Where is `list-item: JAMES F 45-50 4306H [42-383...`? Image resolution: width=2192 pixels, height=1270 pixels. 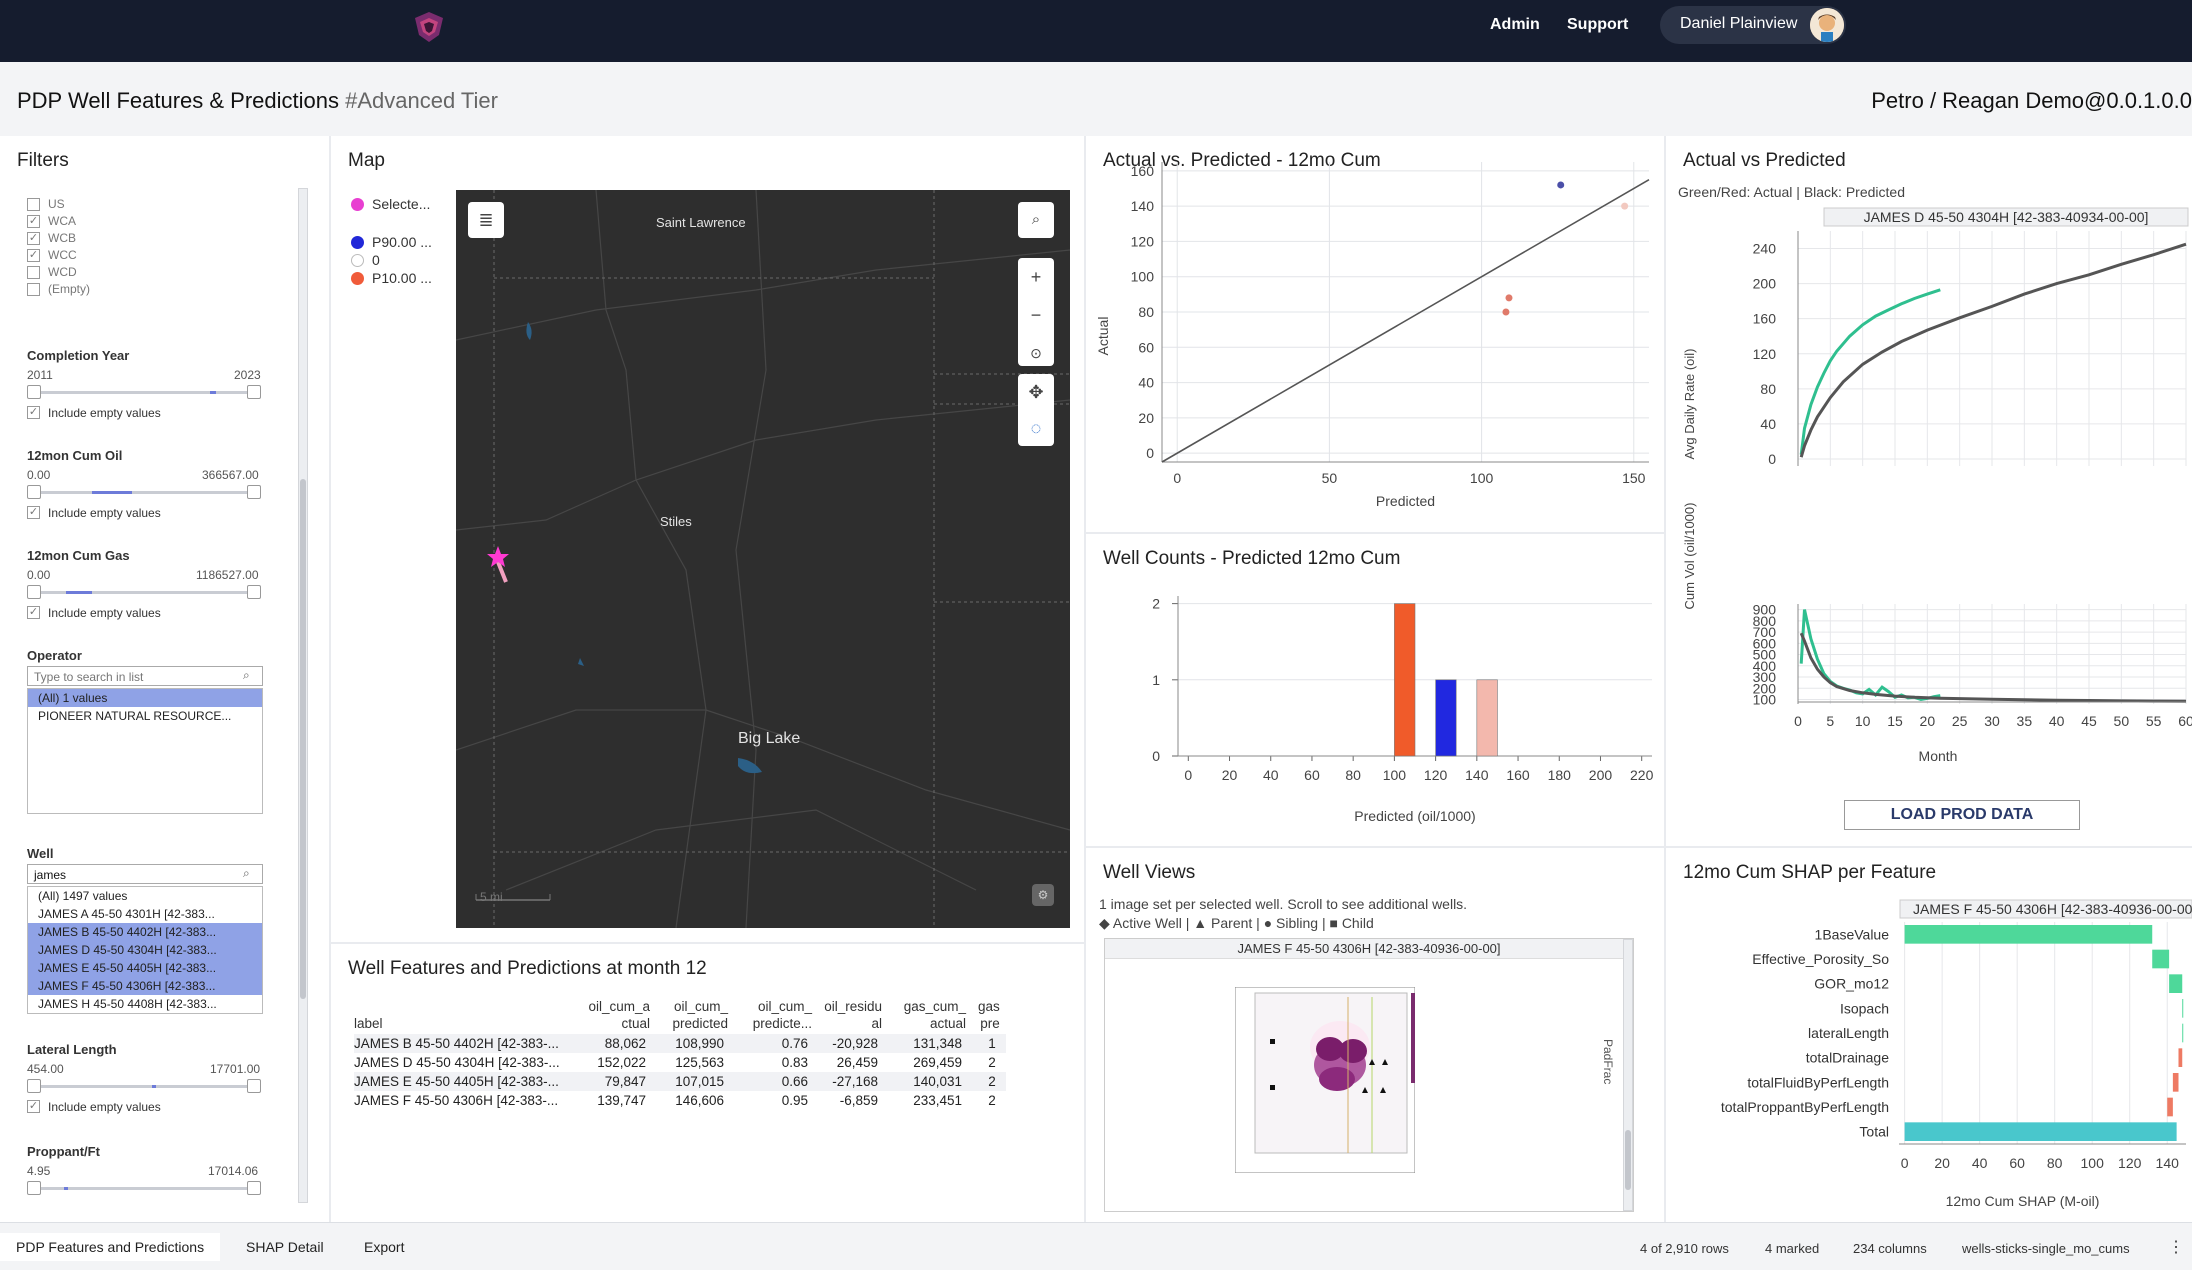 list-item: JAMES F 45-50 4306H [42-383... is located at coordinates (145, 986).